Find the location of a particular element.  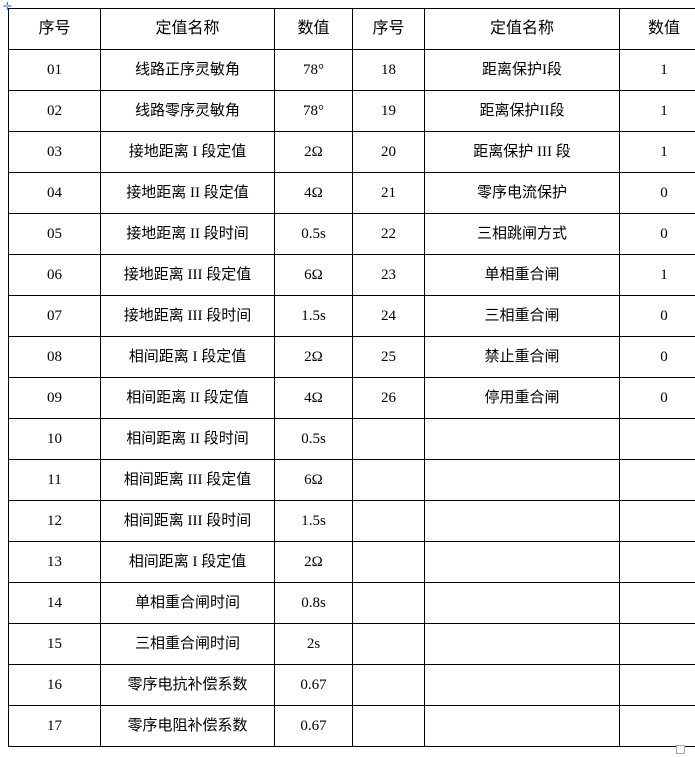

cell-name-left: 相间距离 II 段定值 is located at coordinates (187, 398).